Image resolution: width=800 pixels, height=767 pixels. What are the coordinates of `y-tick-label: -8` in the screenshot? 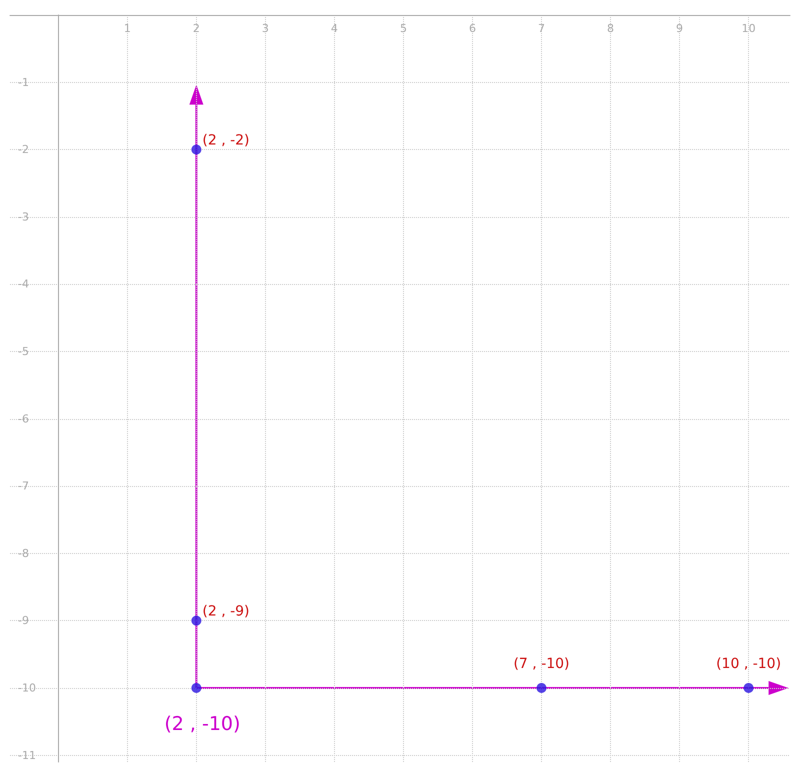 It's located at (23, 553).